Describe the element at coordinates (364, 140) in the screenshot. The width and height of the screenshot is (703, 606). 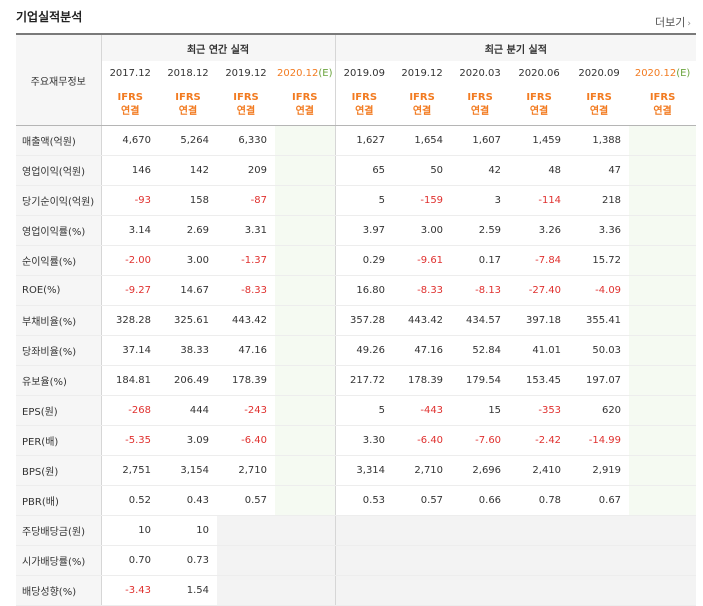
I see `value-cell: 1,627` at that location.